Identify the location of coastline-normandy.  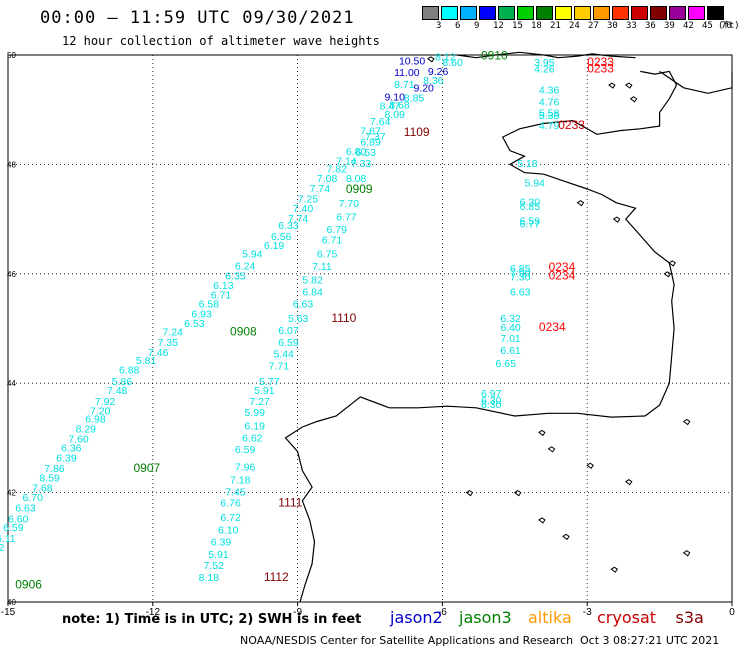
(696, 82).